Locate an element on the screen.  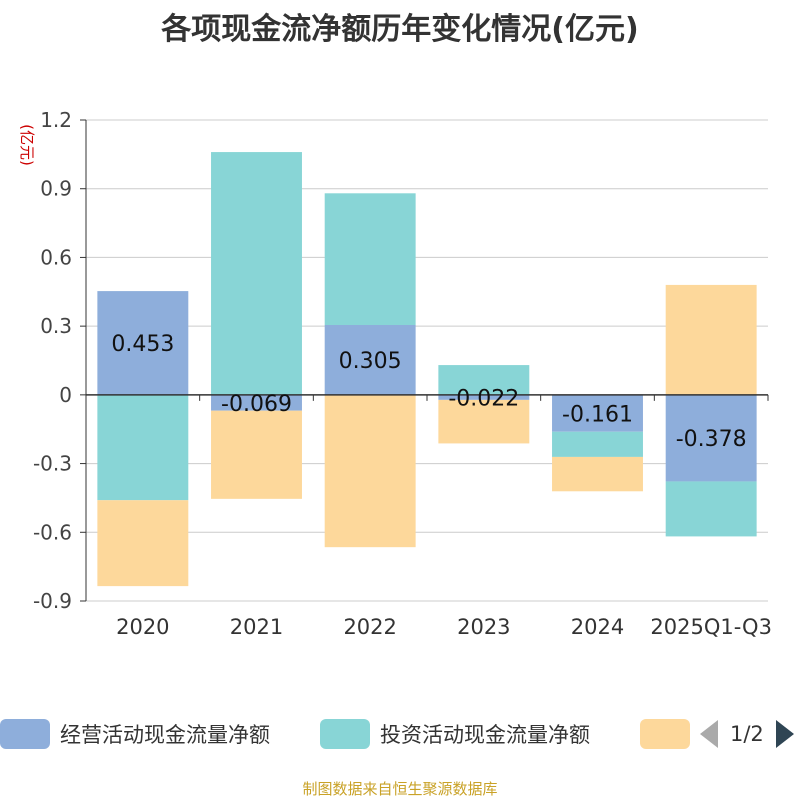
legend-item-financing is located at coordinates (665, 734).